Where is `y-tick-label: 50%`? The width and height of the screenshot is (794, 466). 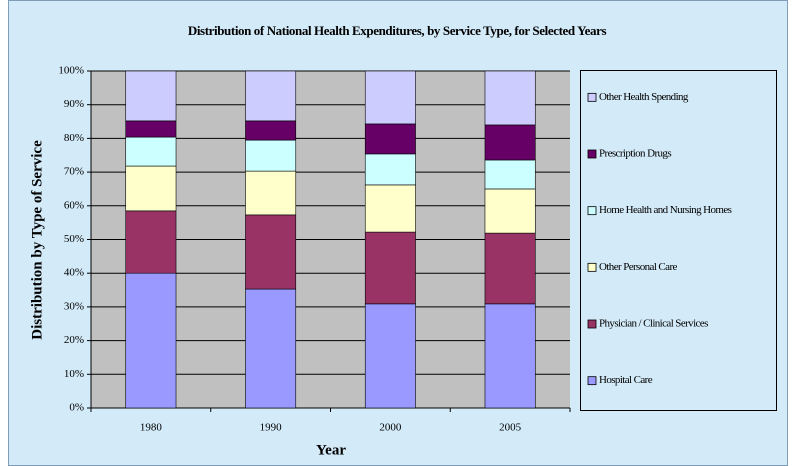 y-tick-label: 50% is located at coordinates (74, 239).